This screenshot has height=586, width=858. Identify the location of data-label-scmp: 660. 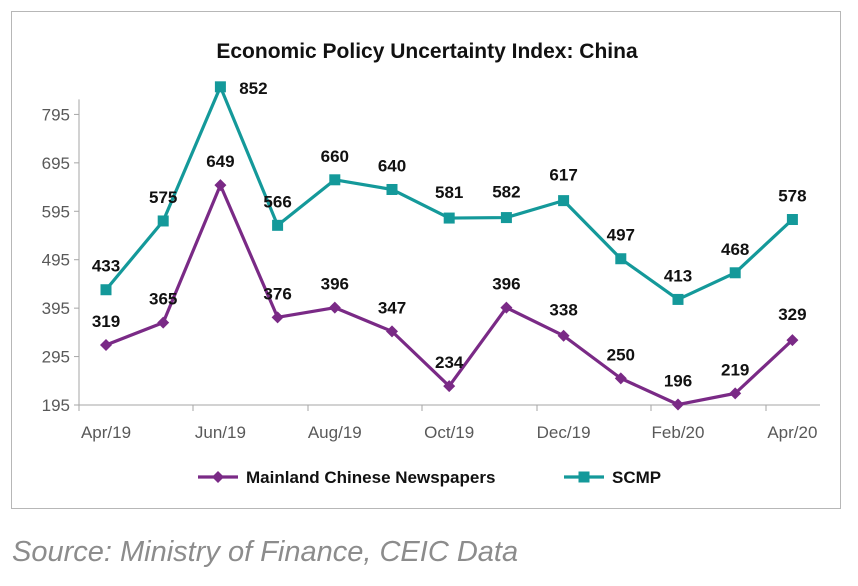
(335, 156).